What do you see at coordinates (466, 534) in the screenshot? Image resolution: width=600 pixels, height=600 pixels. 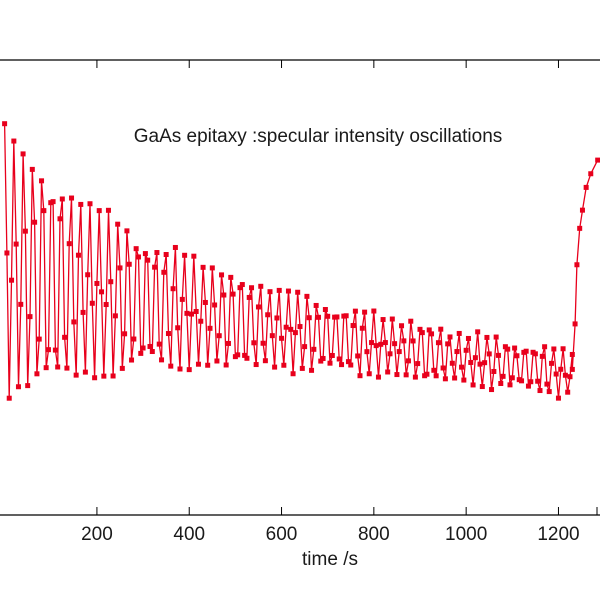 I see `x-tick-label: 1000` at bounding box center [466, 534].